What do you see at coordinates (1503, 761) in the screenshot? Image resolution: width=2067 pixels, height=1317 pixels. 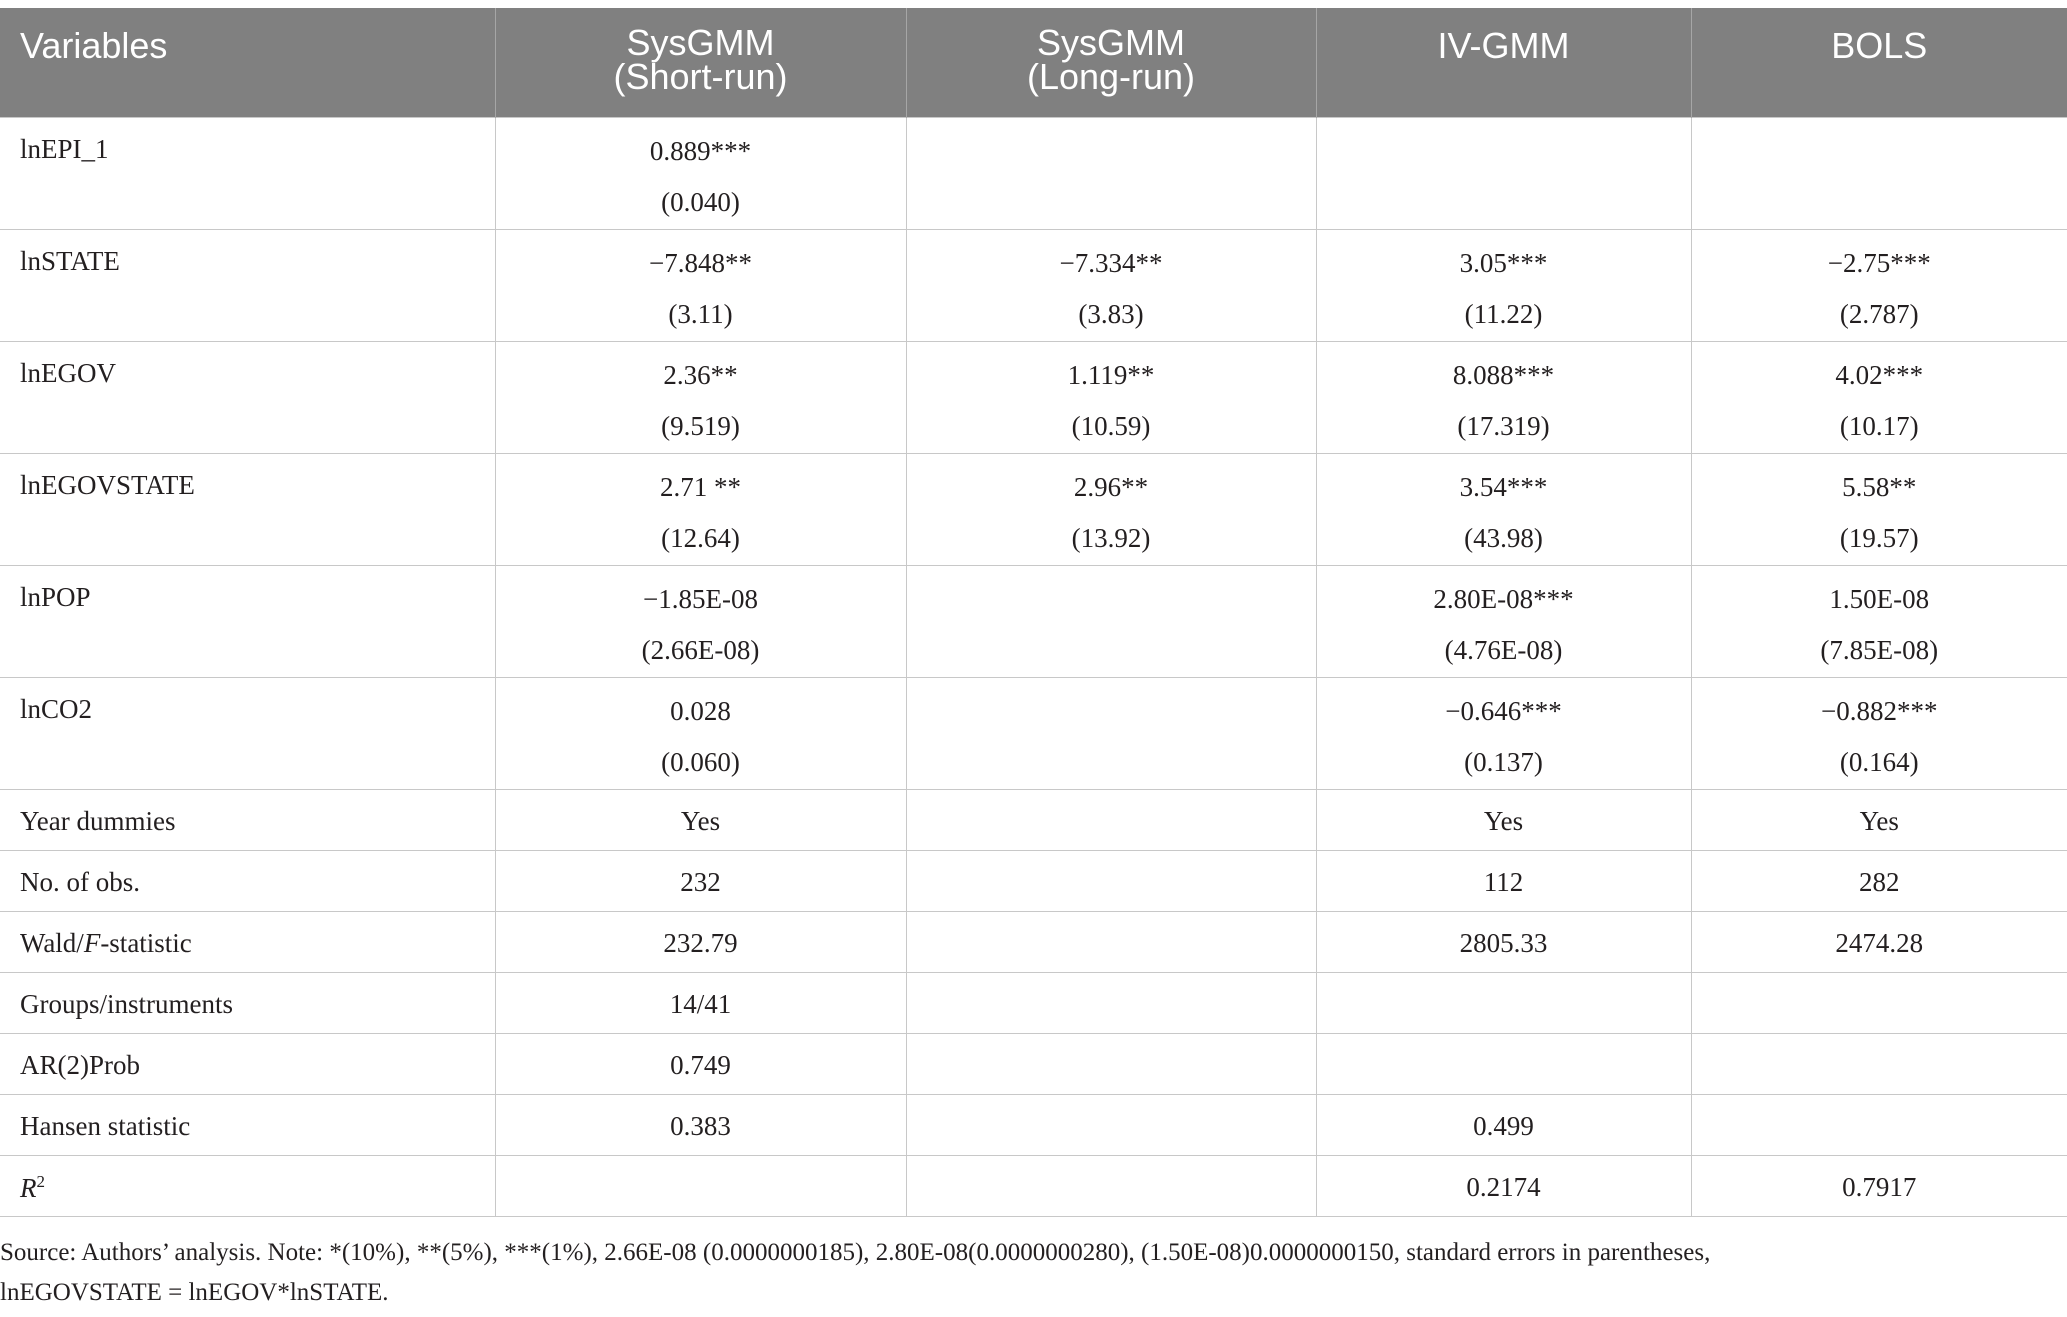 I see `standard-error: (0.137)` at bounding box center [1503, 761].